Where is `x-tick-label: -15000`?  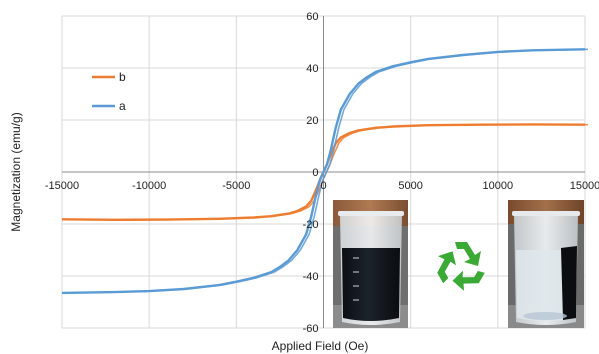 x-tick-label: -15000 is located at coordinates (62, 186).